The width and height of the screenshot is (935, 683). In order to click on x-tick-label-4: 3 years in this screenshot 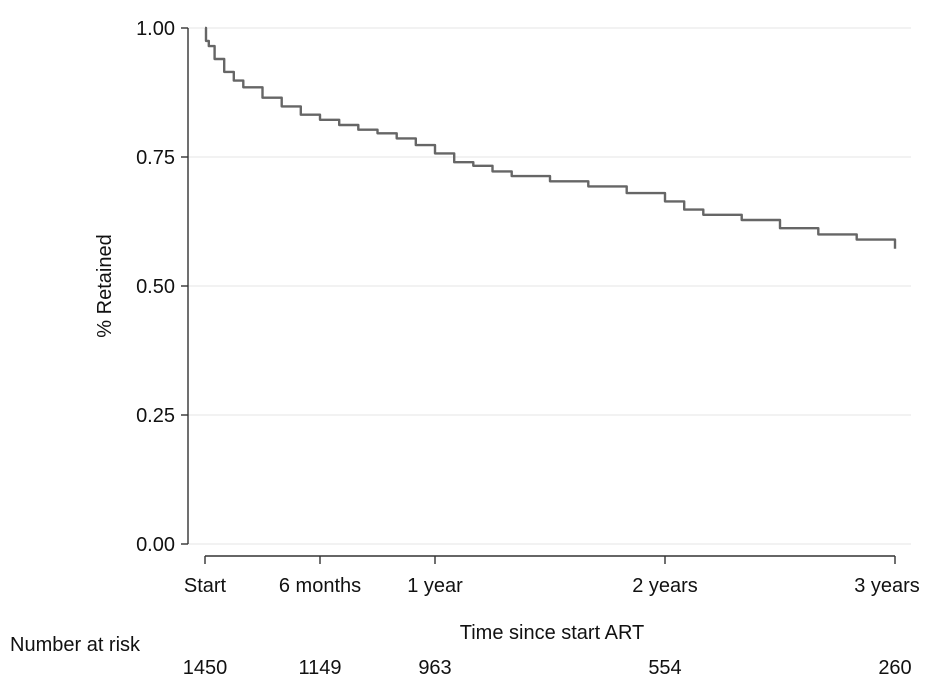, I will do `click(887, 586)`.